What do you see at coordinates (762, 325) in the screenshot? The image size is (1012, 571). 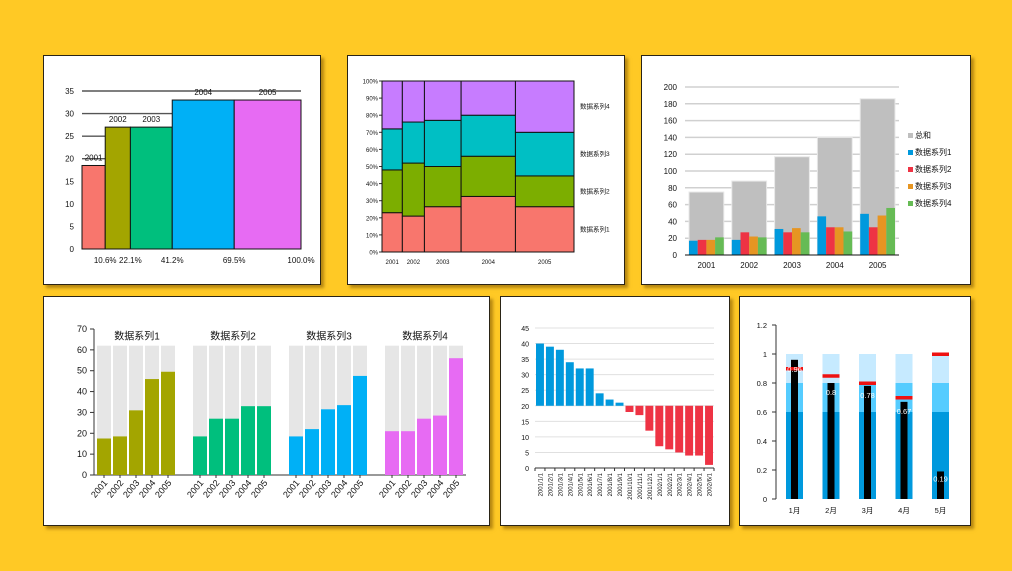 I see `y-tick-label: 1.2` at bounding box center [762, 325].